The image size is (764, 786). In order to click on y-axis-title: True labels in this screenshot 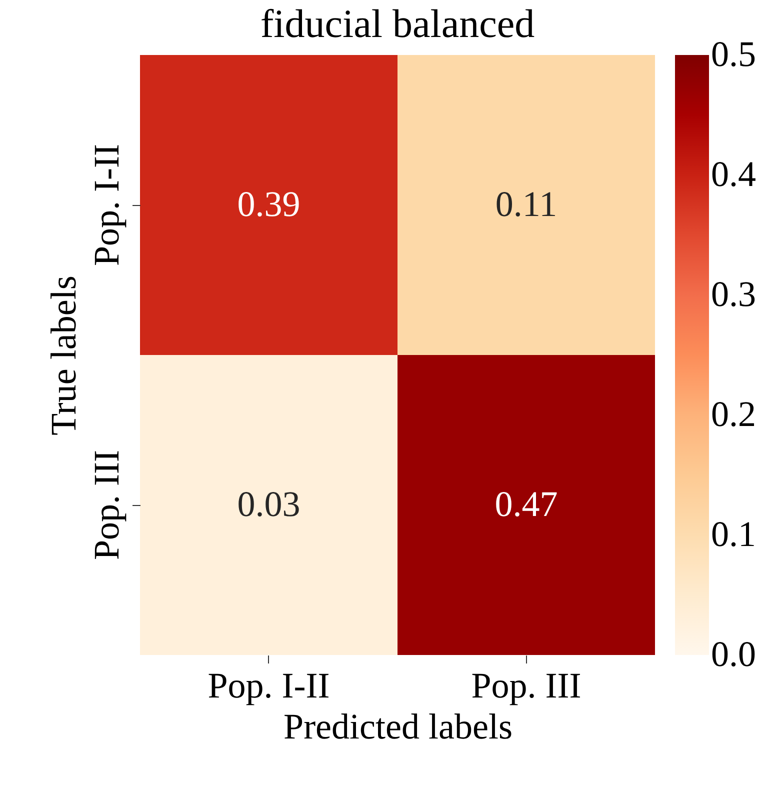, I will do `click(64, 356)`.